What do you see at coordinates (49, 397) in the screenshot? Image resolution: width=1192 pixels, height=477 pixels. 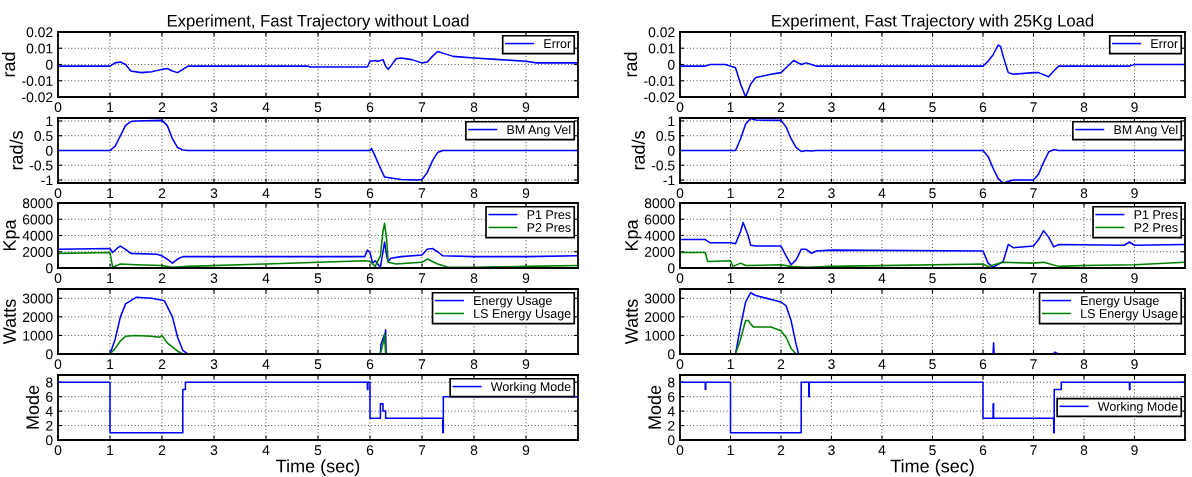 I see `y-tick-label: 6` at bounding box center [49, 397].